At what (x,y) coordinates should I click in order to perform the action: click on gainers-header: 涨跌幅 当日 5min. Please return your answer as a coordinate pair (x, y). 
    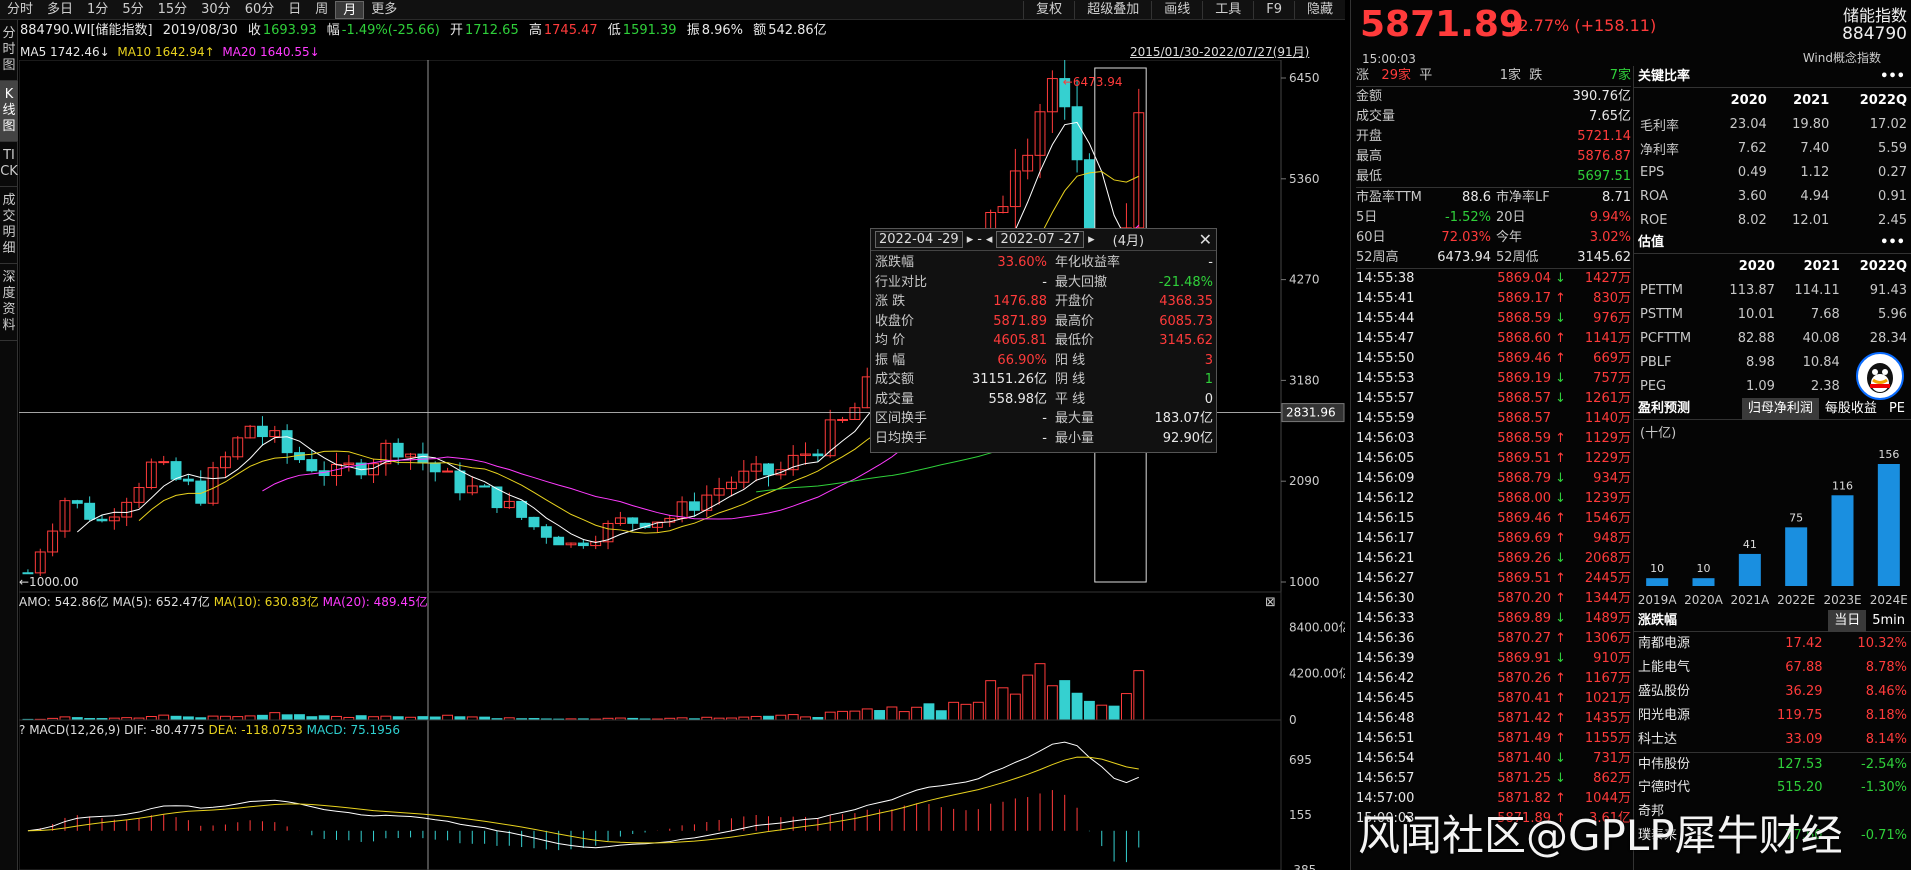
    Looking at the image, I should click on (1772, 620).